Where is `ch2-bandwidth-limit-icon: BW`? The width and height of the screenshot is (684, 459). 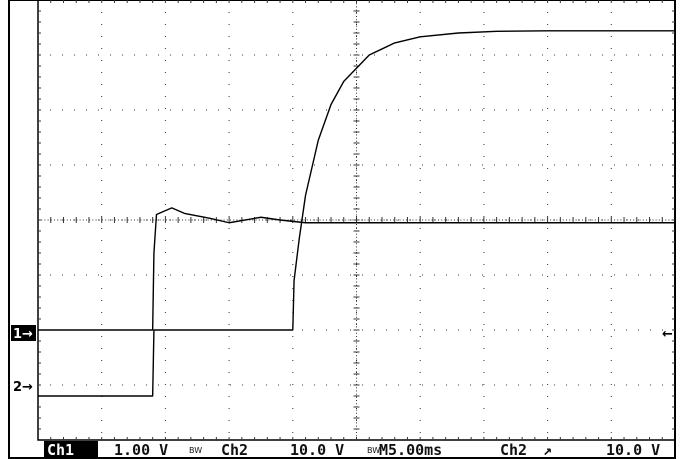
ch2-bandwidth-limit-icon: BW is located at coordinates (373, 450).